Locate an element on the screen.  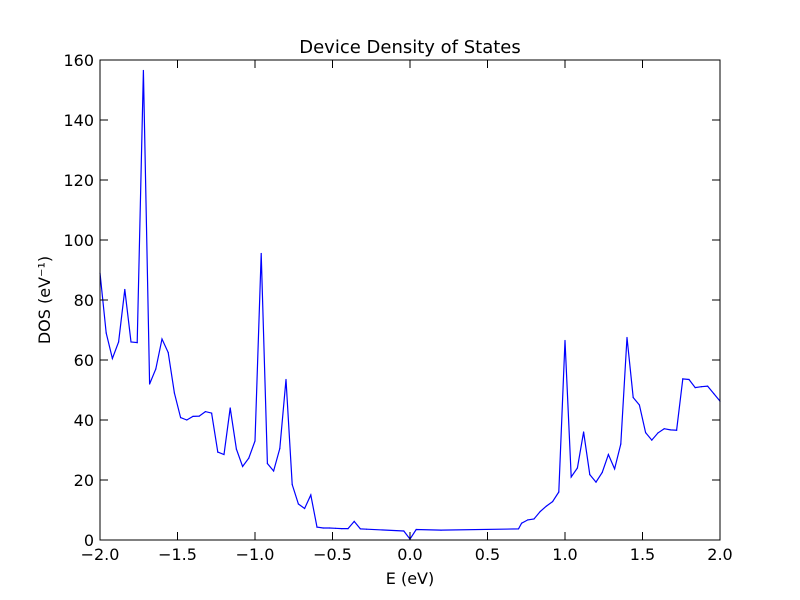
x-tick-label: −1.0 is located at coordinates (255, 554).